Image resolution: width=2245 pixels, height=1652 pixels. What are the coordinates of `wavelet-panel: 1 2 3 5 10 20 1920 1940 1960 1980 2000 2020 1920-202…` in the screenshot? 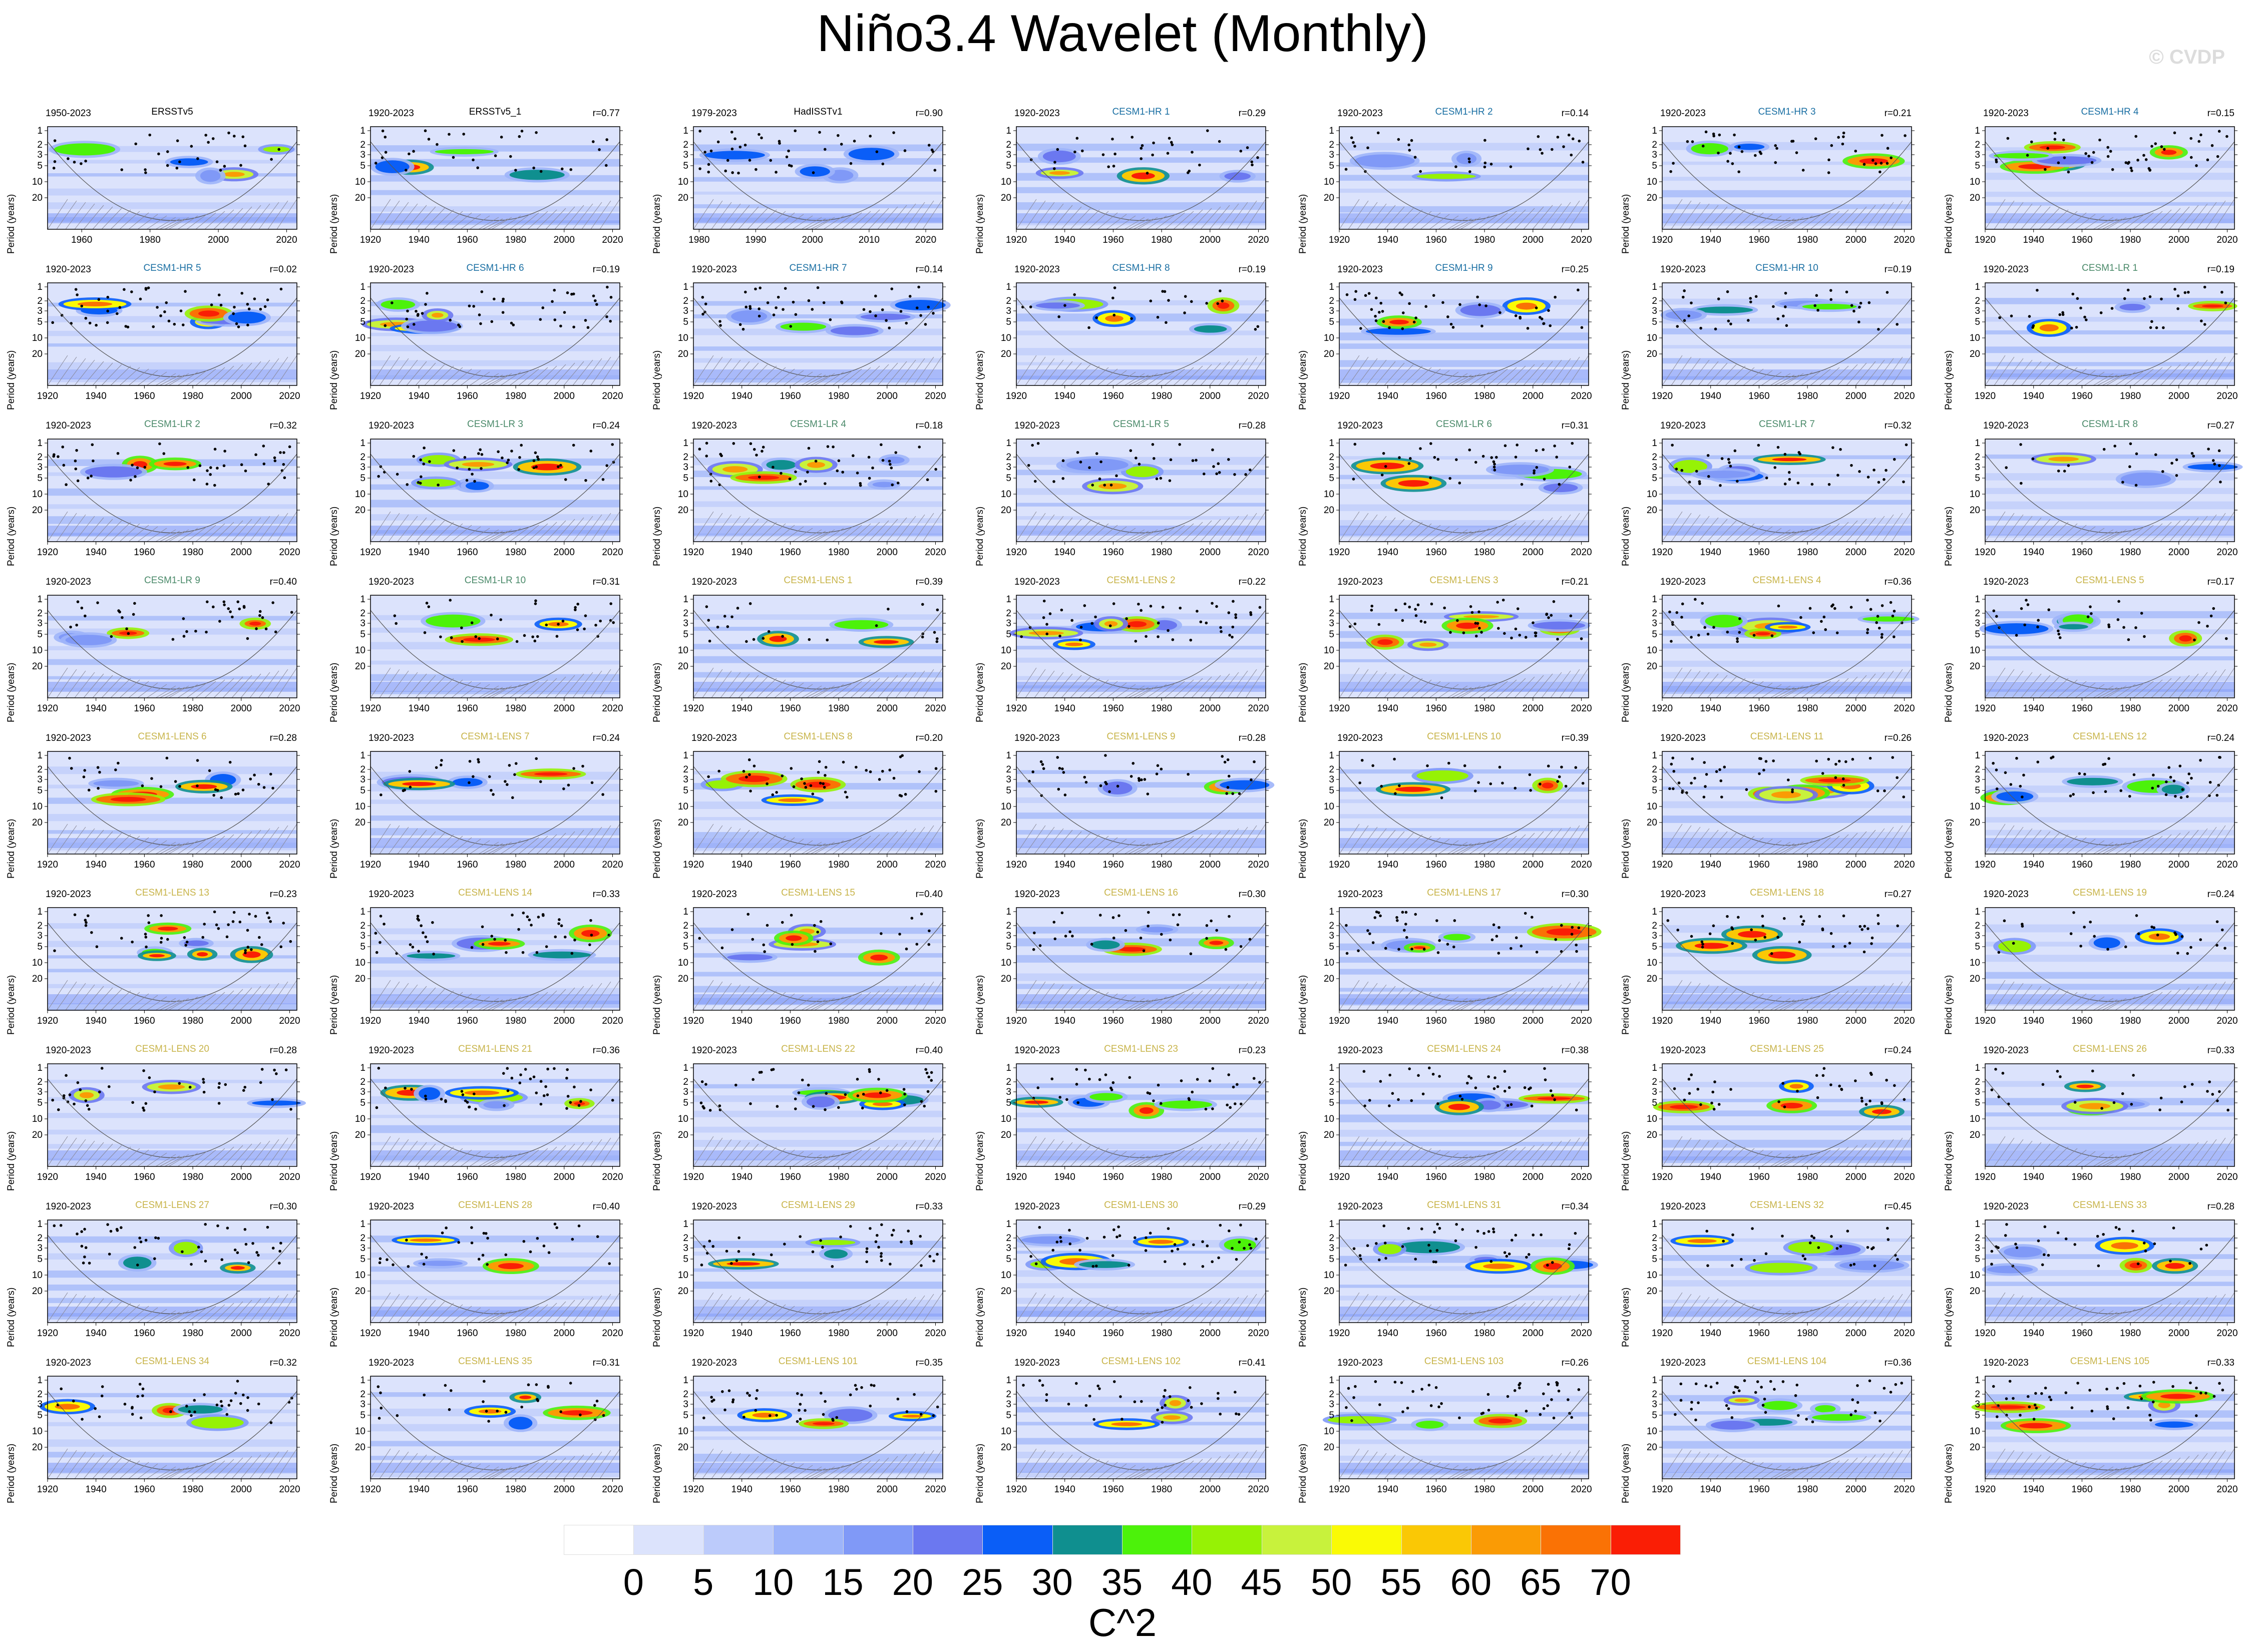 It's located at (484, 806).